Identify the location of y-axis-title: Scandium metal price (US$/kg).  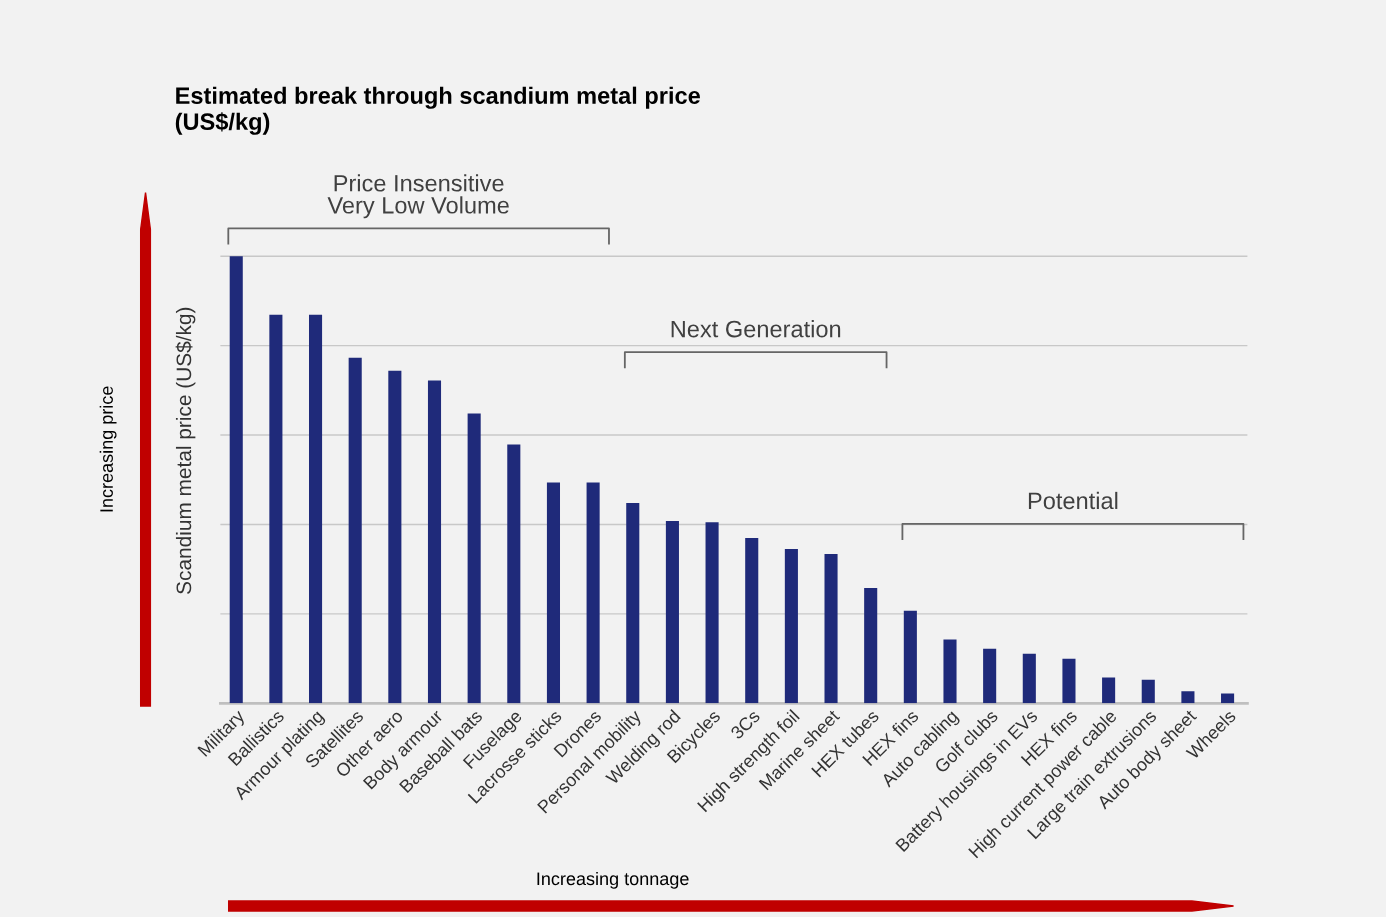
(185, 450).